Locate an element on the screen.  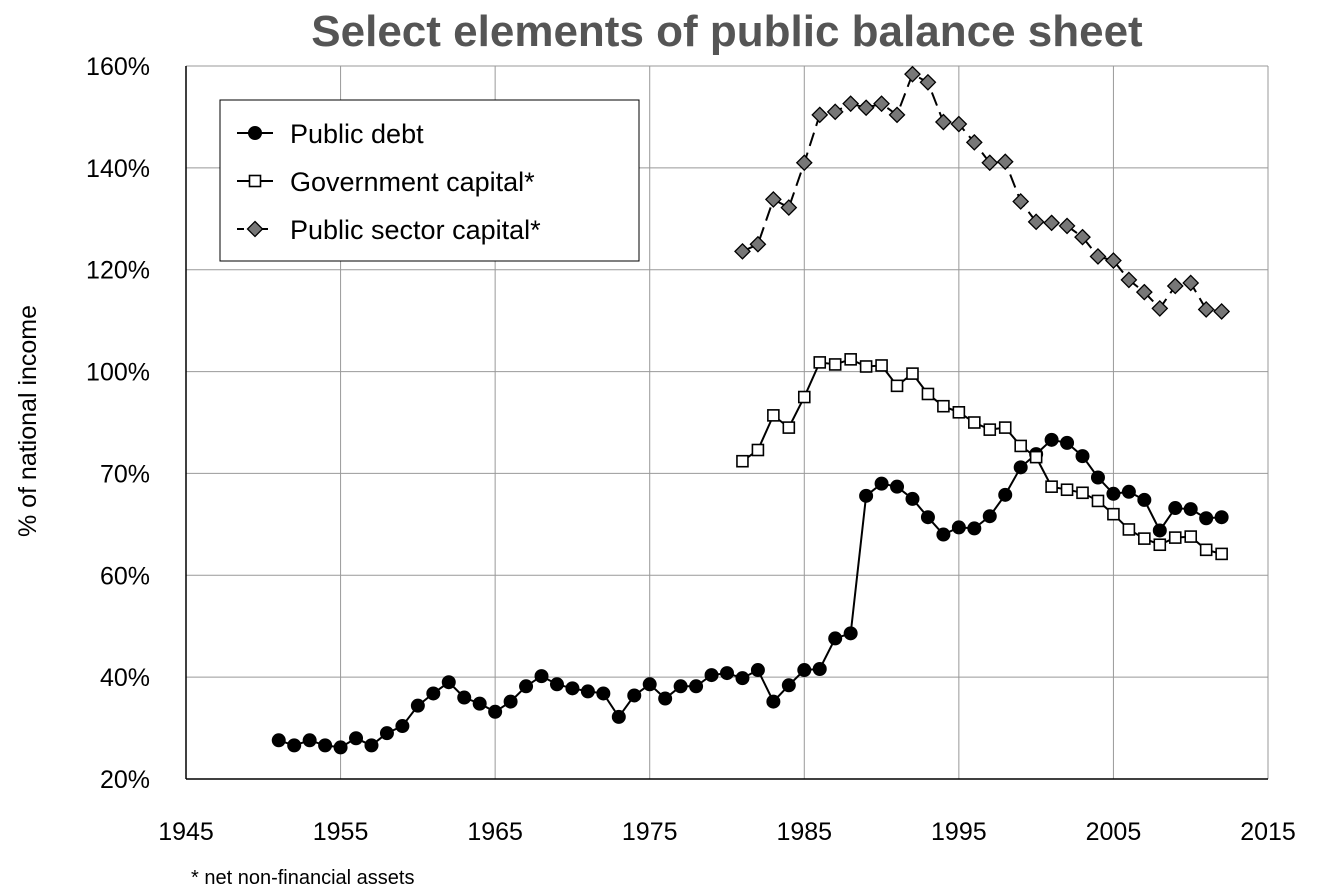
y-tick-label: 20% is located at coordinates (125, 780).